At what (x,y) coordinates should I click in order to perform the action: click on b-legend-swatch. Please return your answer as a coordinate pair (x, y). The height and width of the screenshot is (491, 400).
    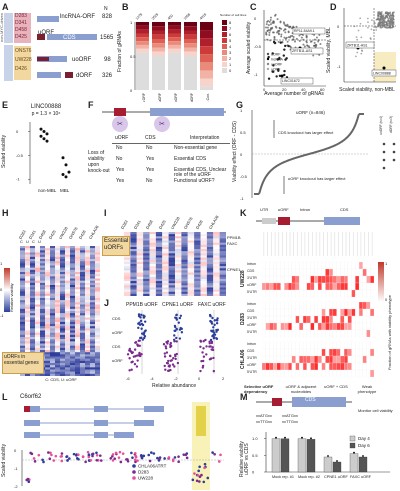
    Looking at the image, I should click on (224, 46).